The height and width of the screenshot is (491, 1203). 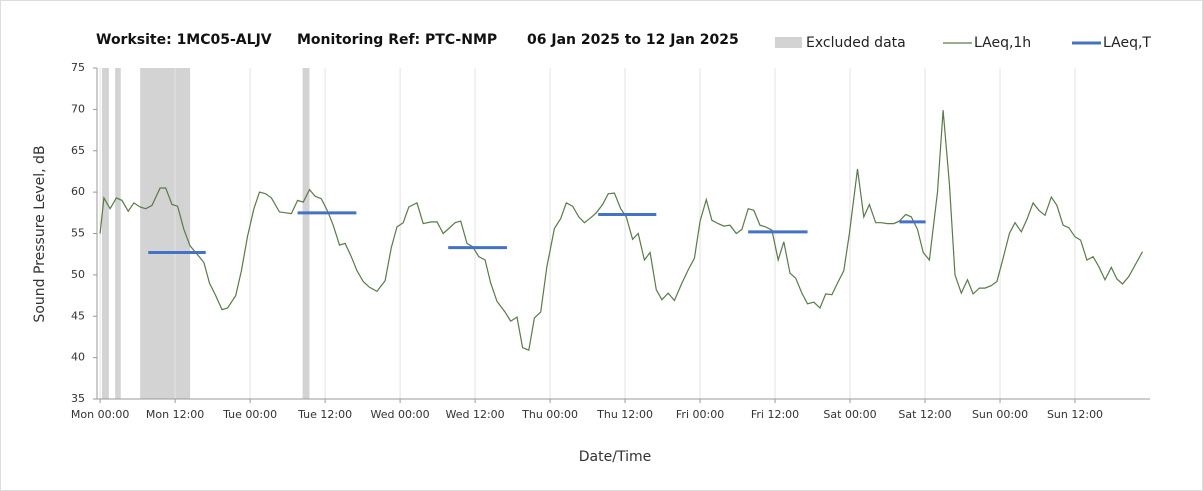 I want to click on x-tick-label: Thu 12:00, so click(x=624, y=414).